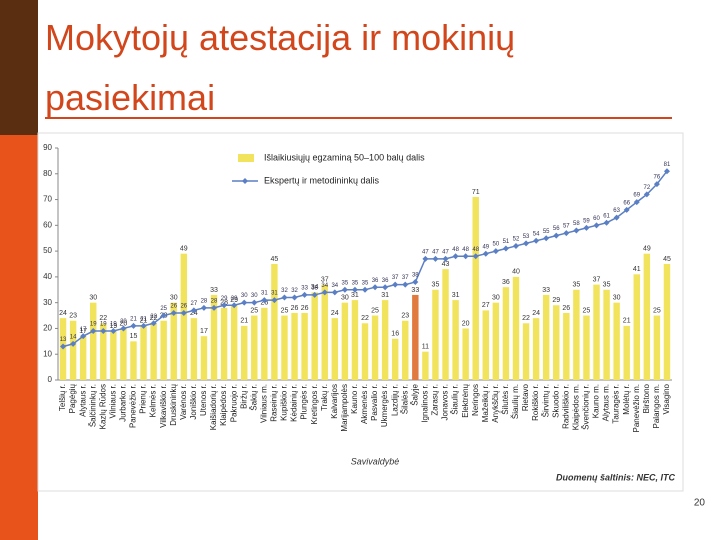  What do you see at coordinates (47, 328) in the screenshot?
I see `y-tick-label: 20` at bounding box center [47, 328].